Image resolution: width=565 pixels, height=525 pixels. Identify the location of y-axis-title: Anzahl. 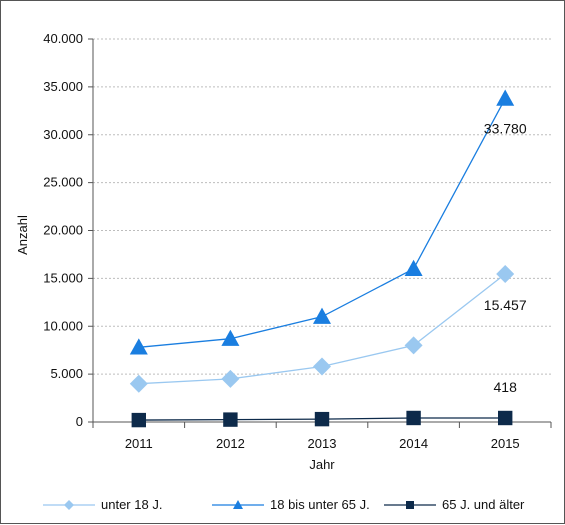
(22, 235).